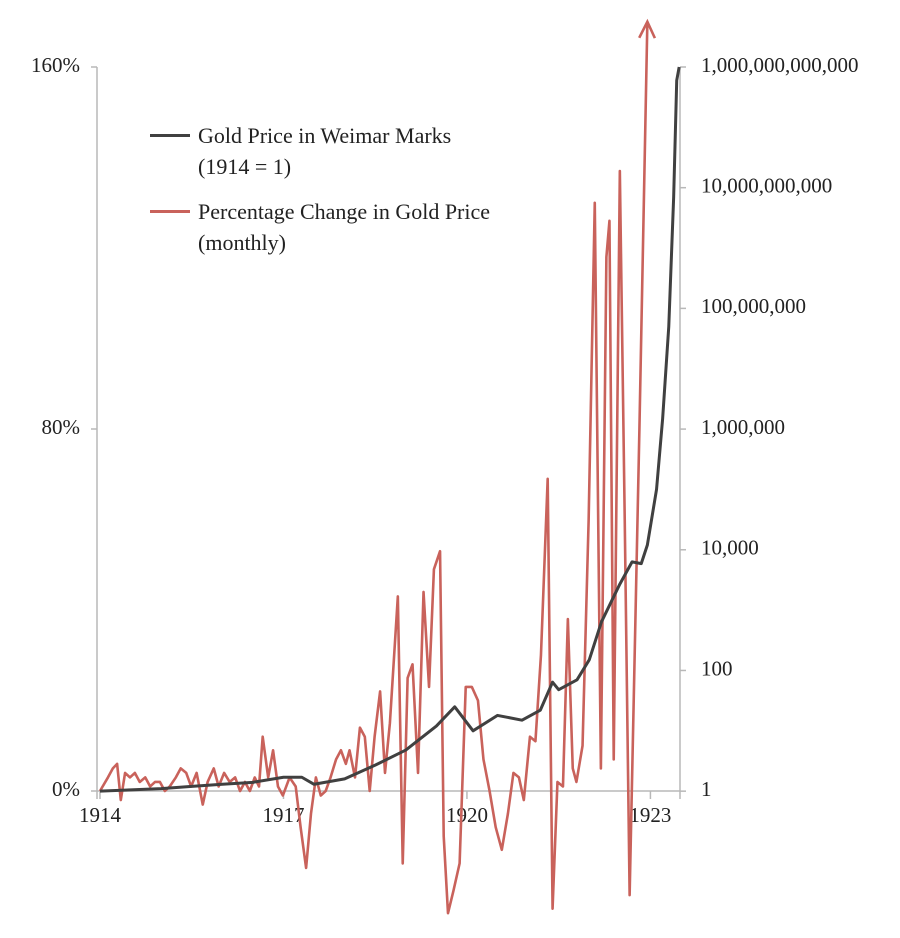 This screenshot has width=900, height=938. I want to click on y2-tick-label: 1,000,000,000,000, so click(780, 65).